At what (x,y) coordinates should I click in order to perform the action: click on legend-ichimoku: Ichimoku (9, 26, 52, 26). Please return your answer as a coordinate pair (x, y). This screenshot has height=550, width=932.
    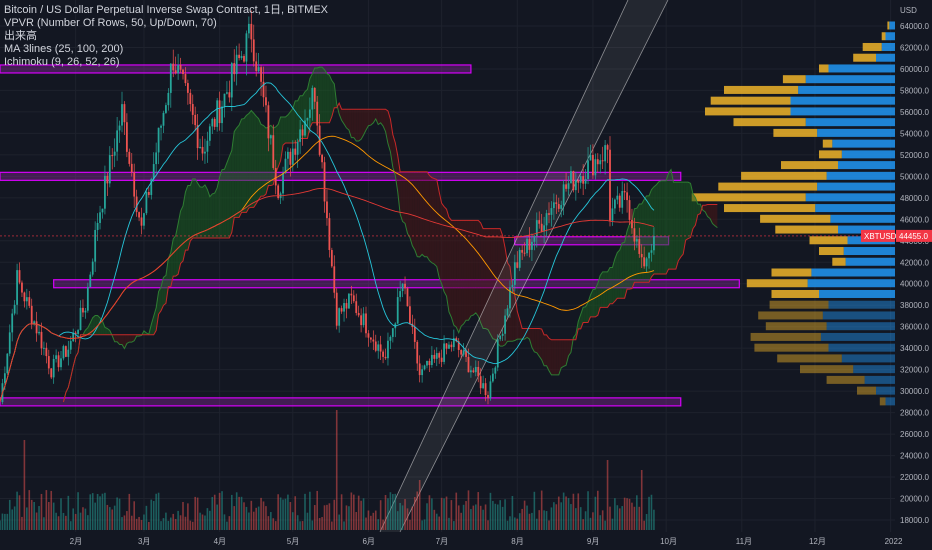
    Looking at the image, I should click on (62, 62).